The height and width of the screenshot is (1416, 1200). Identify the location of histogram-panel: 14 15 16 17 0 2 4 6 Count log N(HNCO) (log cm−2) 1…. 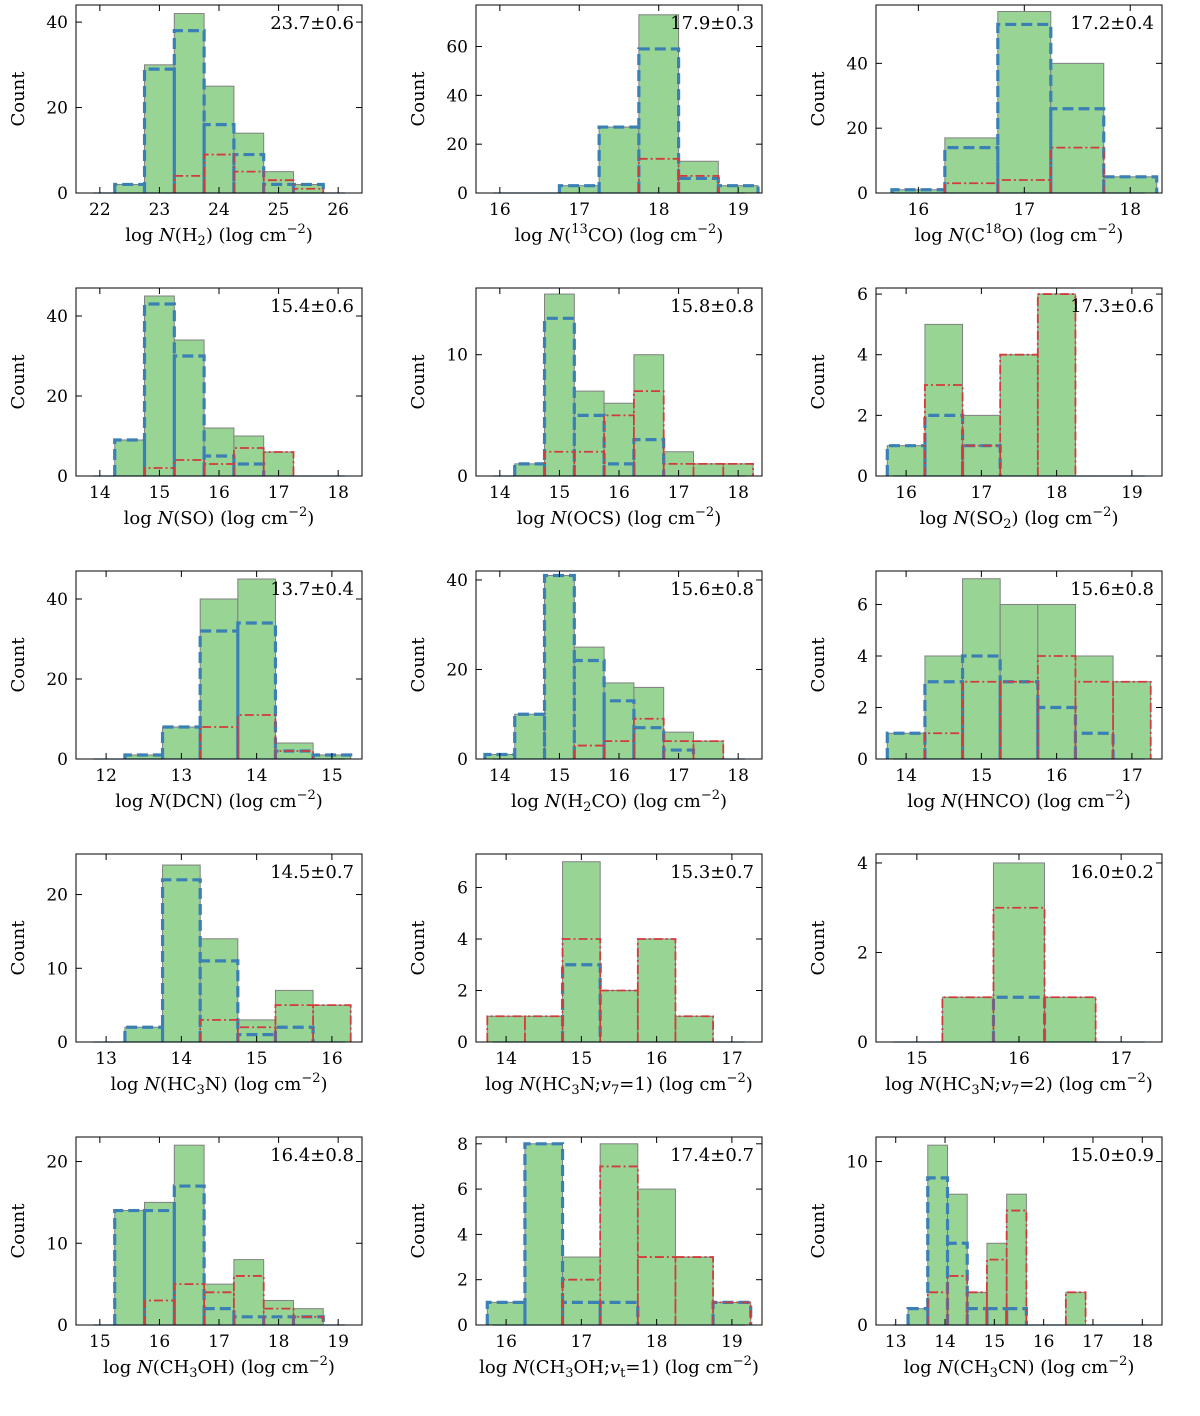
(1000, 707).